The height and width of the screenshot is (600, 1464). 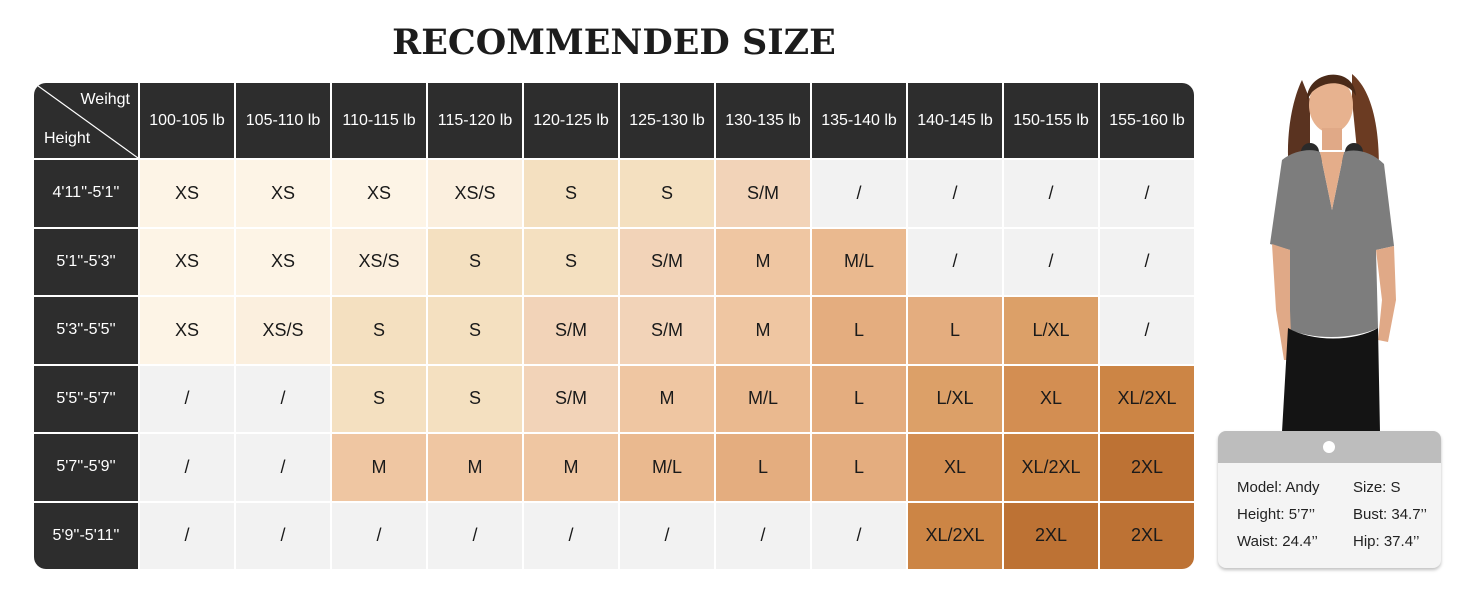 I want to click on model-size: Size: S, so click(x=1377, y=487).